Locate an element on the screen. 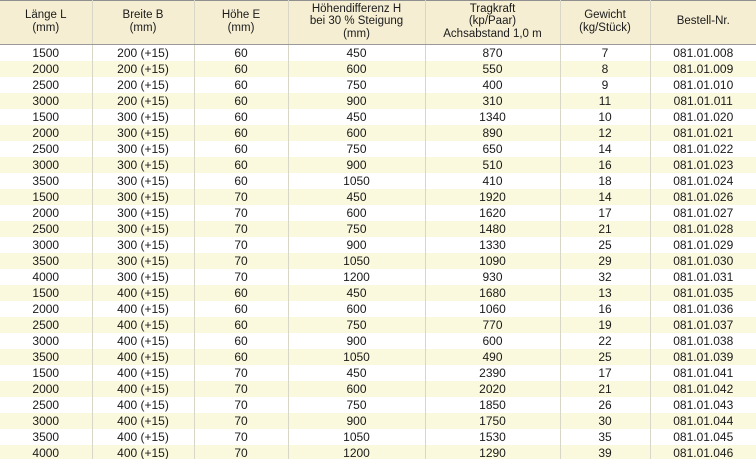 The height and width of the screenshot is (459, 756). table-row: 2000 400 (+15) 70 600 2020 21 081.01.042 is located at coordinates (378, 389).